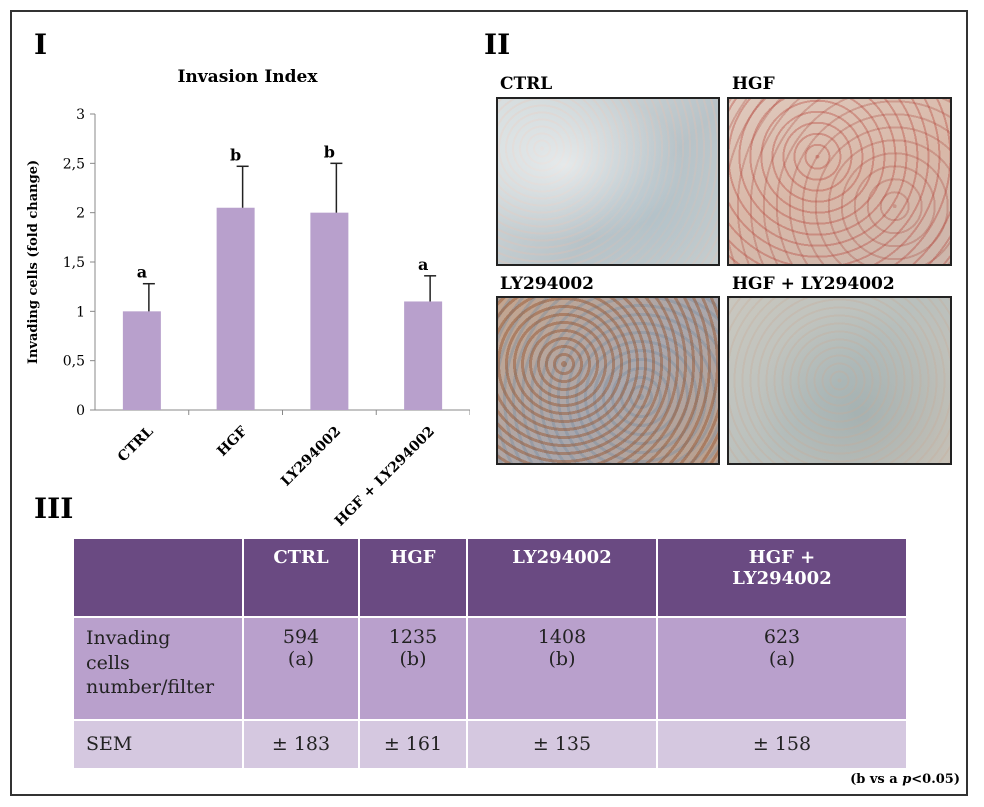 This screenshot has height=807, width=984. What do you see at coordinates (311, 457) in the screenshot?
I see `x-tick-label: LY294002` at bounding box center [311, 457].